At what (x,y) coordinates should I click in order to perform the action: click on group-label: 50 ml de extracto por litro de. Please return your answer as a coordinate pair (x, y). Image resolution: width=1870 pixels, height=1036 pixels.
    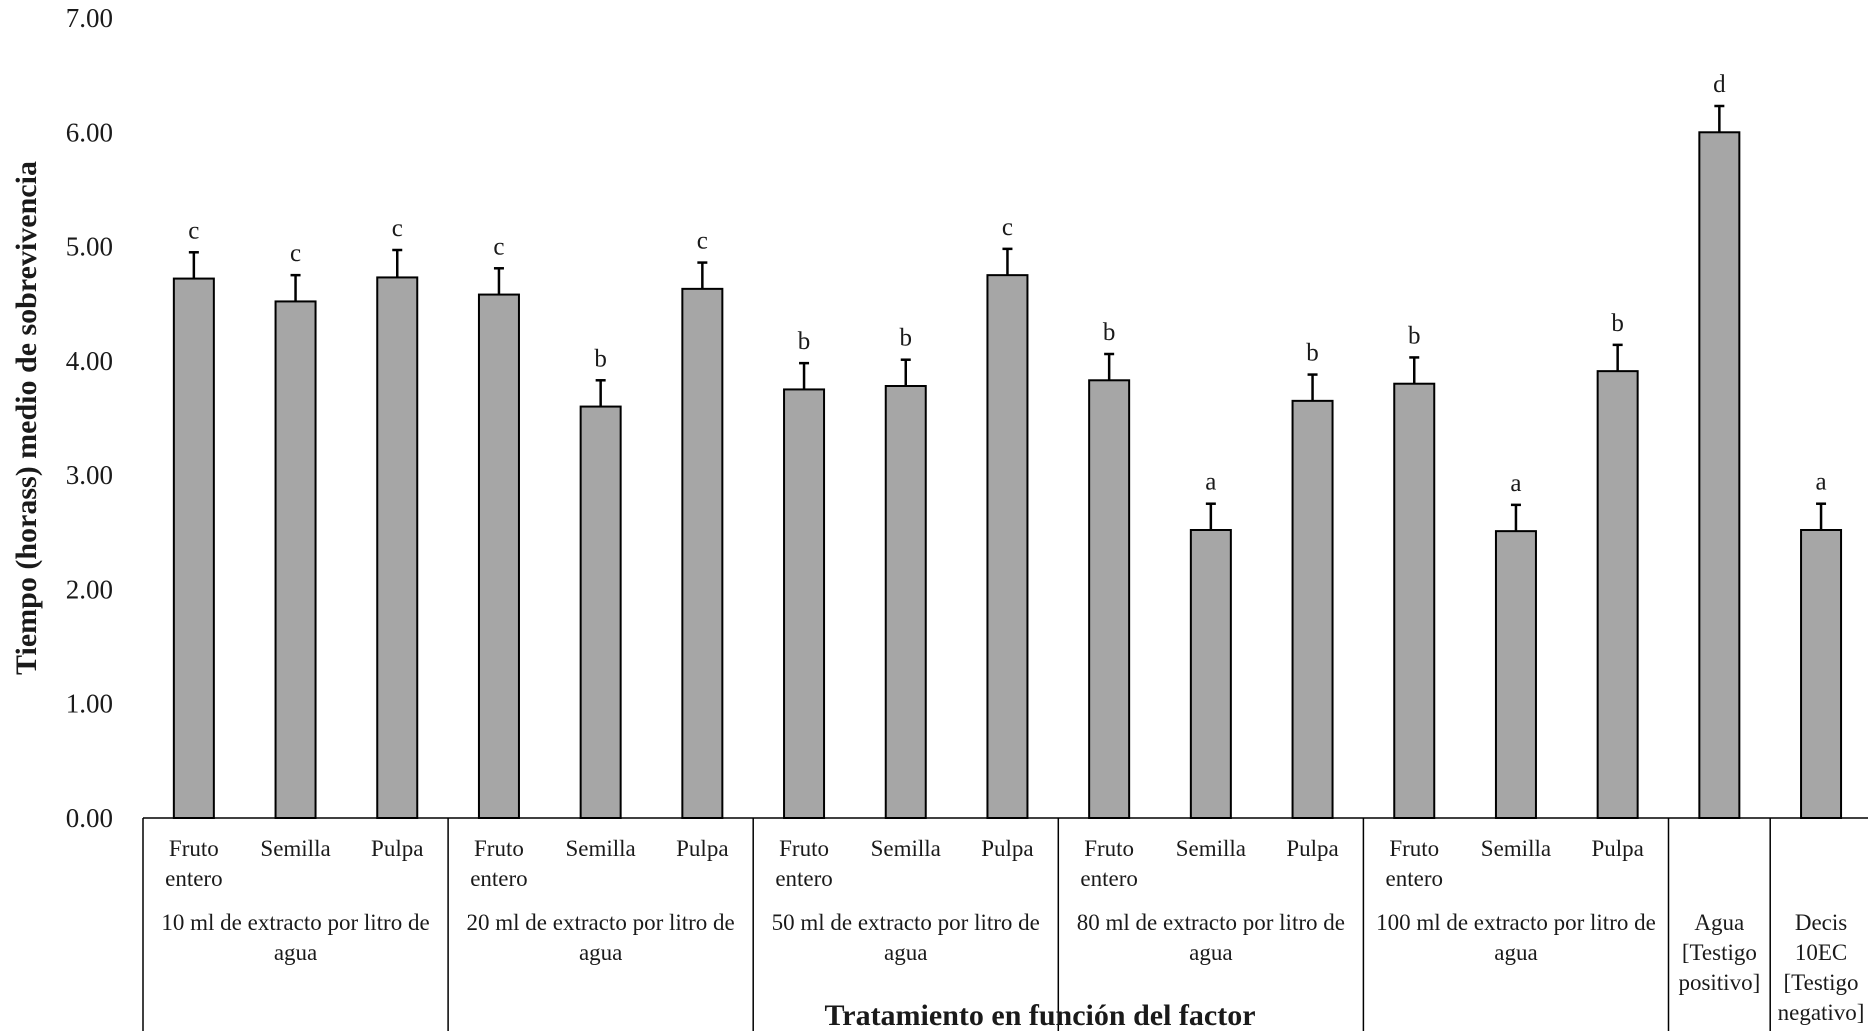
    Looking at the image, I should click on (906, 922).